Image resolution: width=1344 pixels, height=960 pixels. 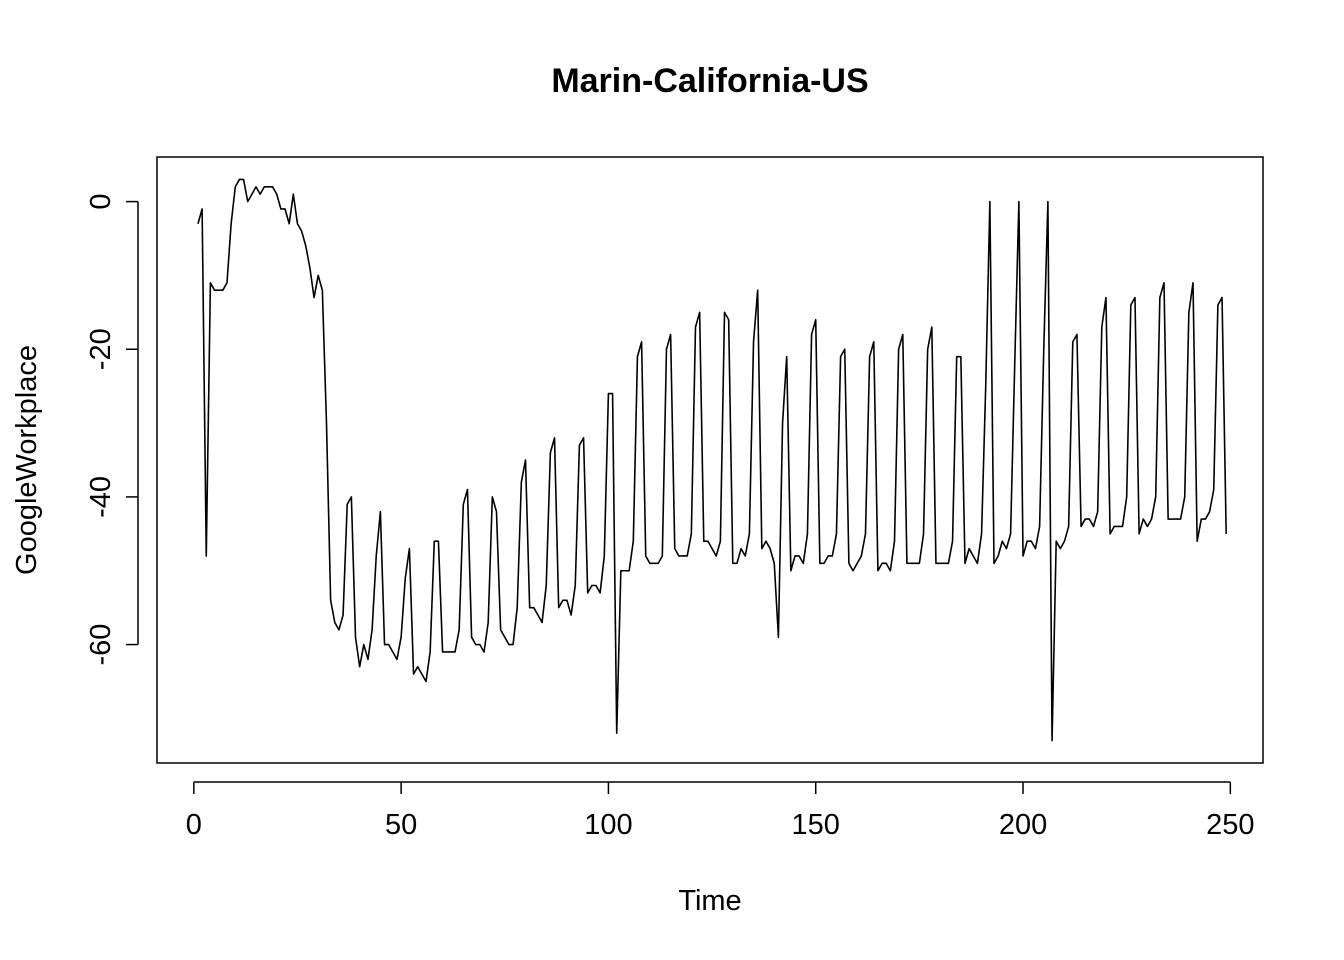 What do you see at coordinates (101, 202) in the screenshot?
I see `y-tick-label: 0` at bounding box center [101, 202].